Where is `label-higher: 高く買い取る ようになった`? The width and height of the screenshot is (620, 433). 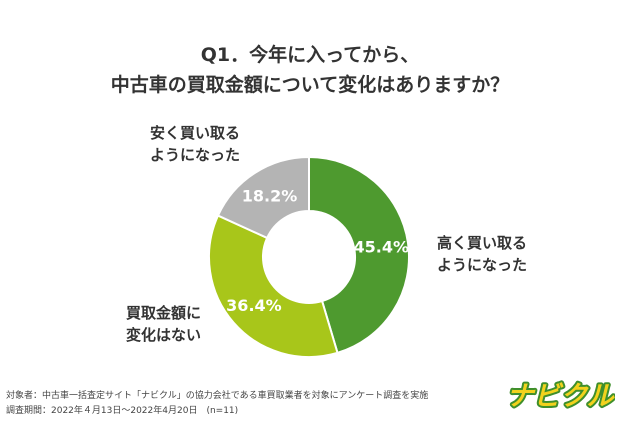
label-higher: 高く買い取る ようになった is located at coordinates (482, 254).